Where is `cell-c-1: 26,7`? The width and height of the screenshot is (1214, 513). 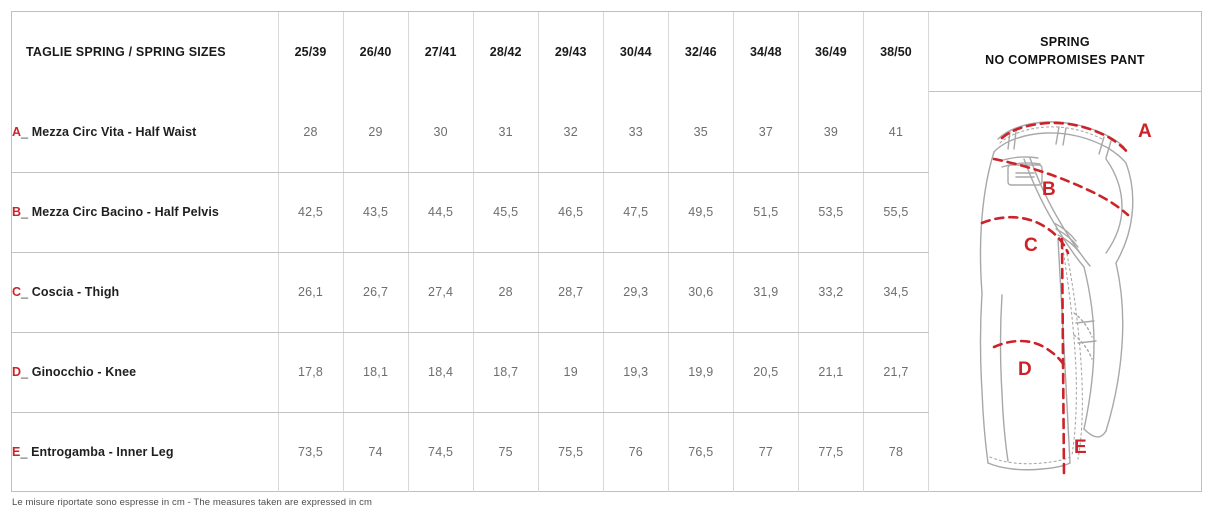
cell-c-1: 26,7 is located at coordinates (376, 292).